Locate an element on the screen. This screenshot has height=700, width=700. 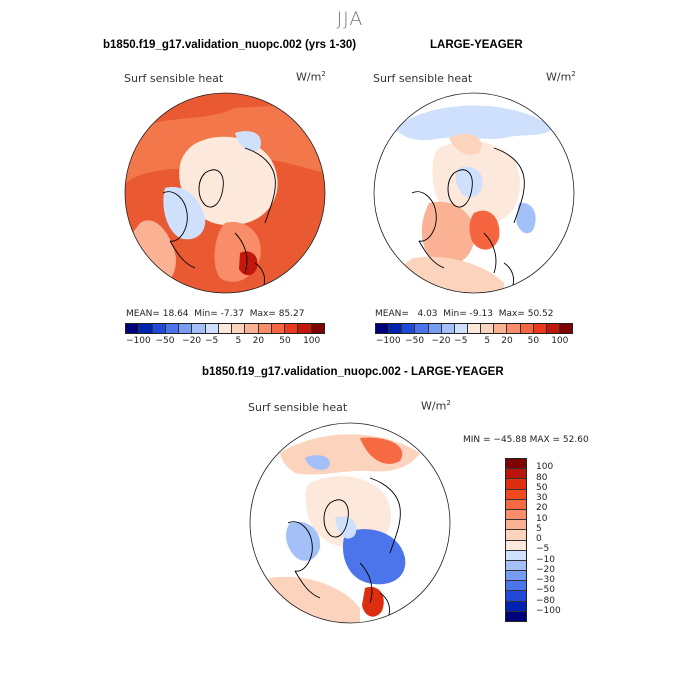
panel2-colorbar is located at coordinates (474, 328).